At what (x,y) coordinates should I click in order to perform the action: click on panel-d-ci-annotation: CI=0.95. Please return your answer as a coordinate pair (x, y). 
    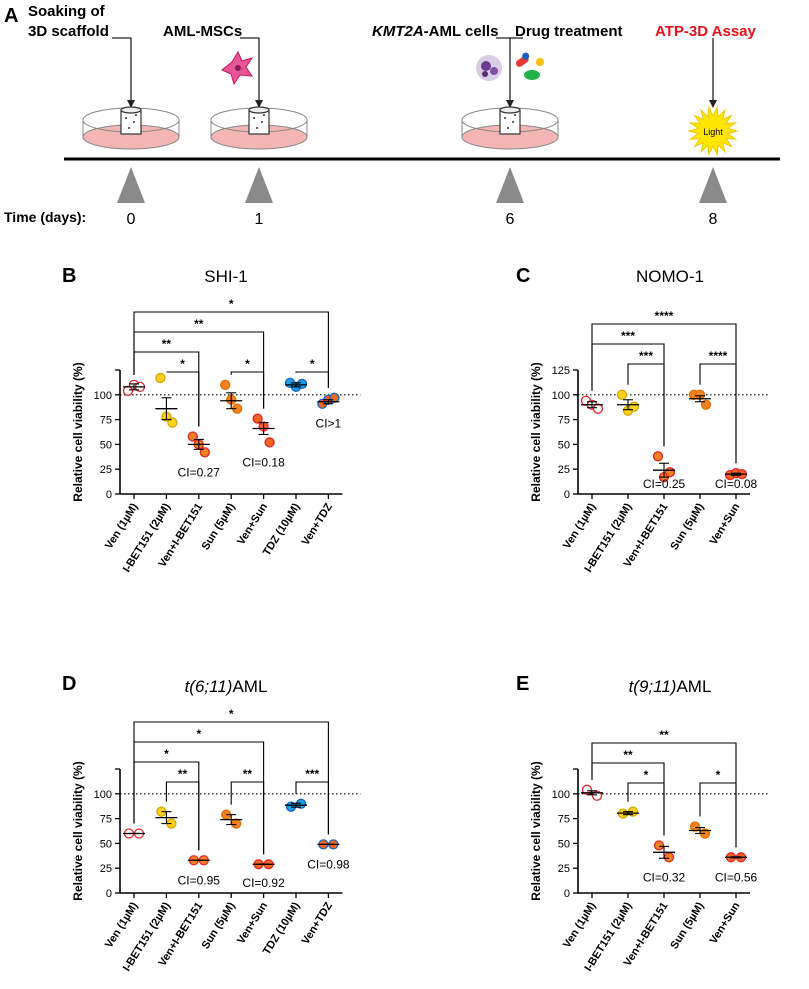
    Looking at the image, I should click on (199, 880).